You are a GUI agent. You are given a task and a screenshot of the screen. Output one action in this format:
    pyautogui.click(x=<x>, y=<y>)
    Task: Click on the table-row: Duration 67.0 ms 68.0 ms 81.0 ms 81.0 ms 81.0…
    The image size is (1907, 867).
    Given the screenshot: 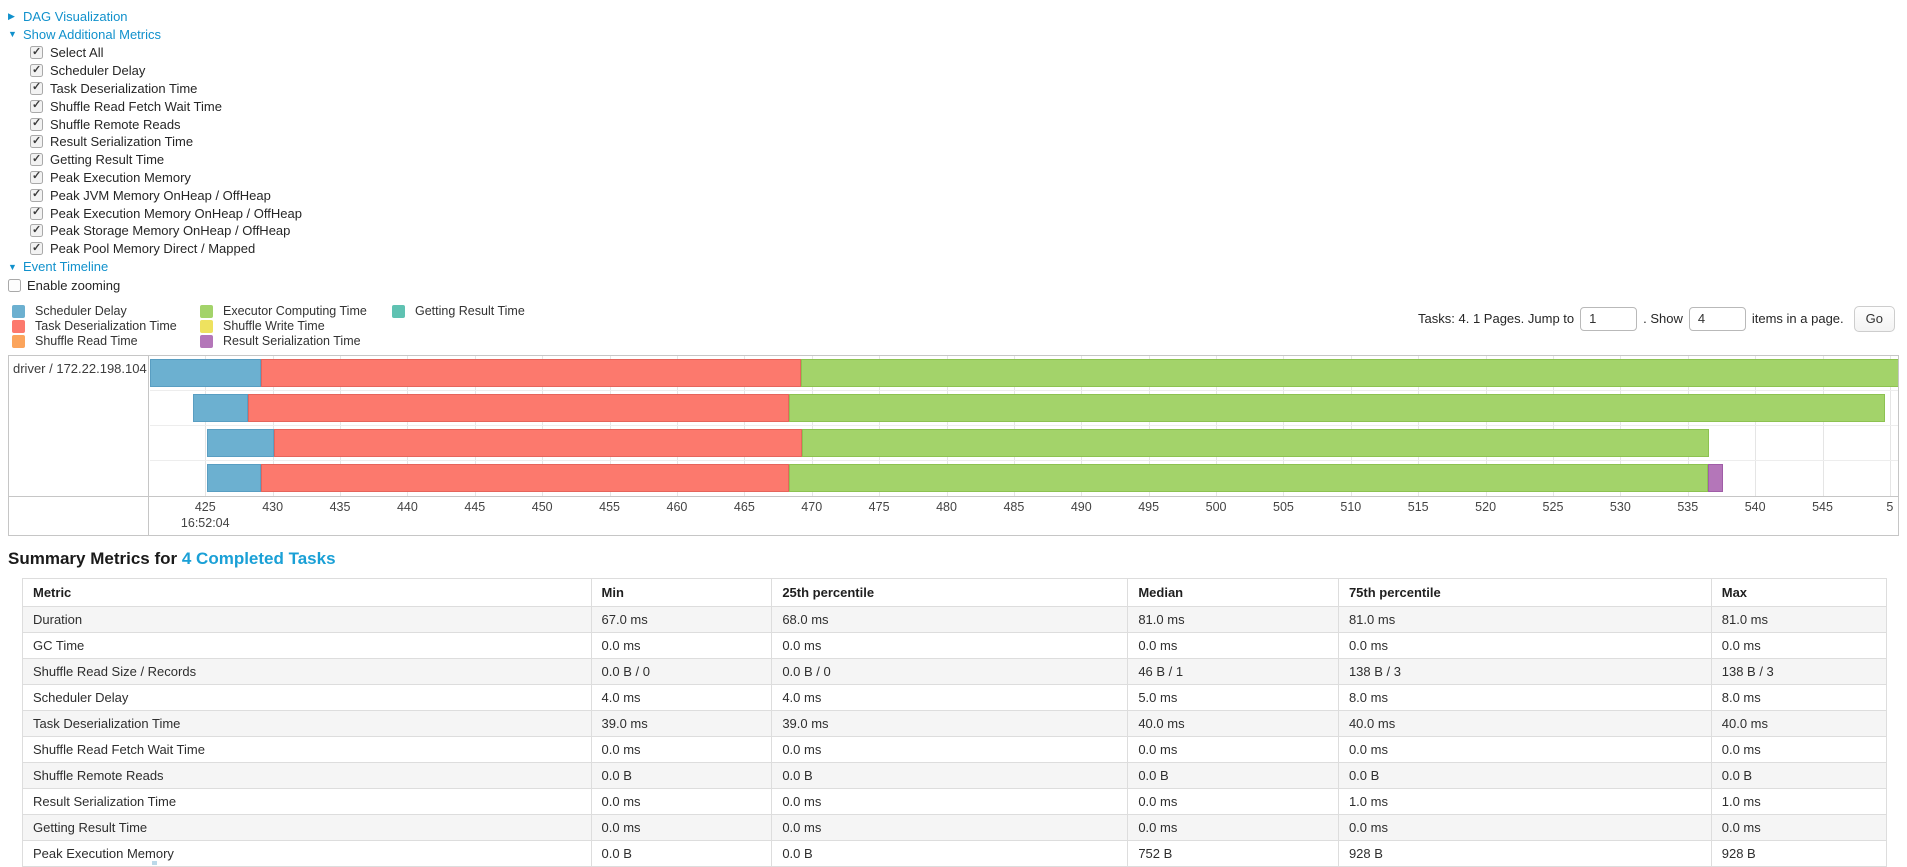 What is the action you would take?
    pyautogui.click(x=955, y=619)
    